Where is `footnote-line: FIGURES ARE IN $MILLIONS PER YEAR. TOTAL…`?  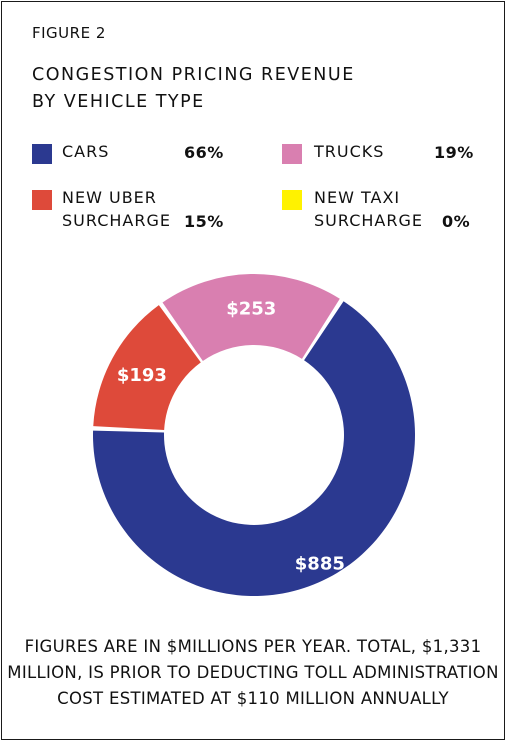 footnote-line: FIGURES ARE IN $MILLIONS PER YEAR. TOTAL… is located at coordinates (253, 646).